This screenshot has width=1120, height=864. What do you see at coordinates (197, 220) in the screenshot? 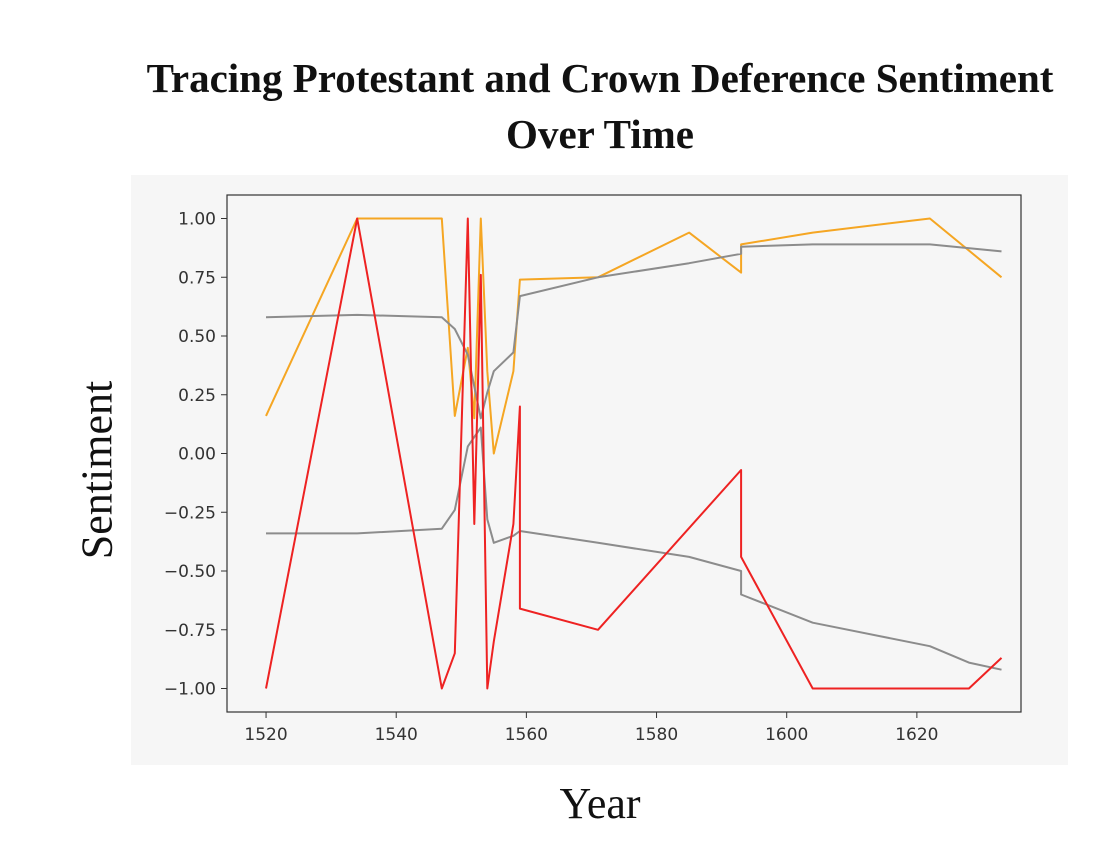
I see `y-tick-label: 1.00` at bounding box center [197, 220].